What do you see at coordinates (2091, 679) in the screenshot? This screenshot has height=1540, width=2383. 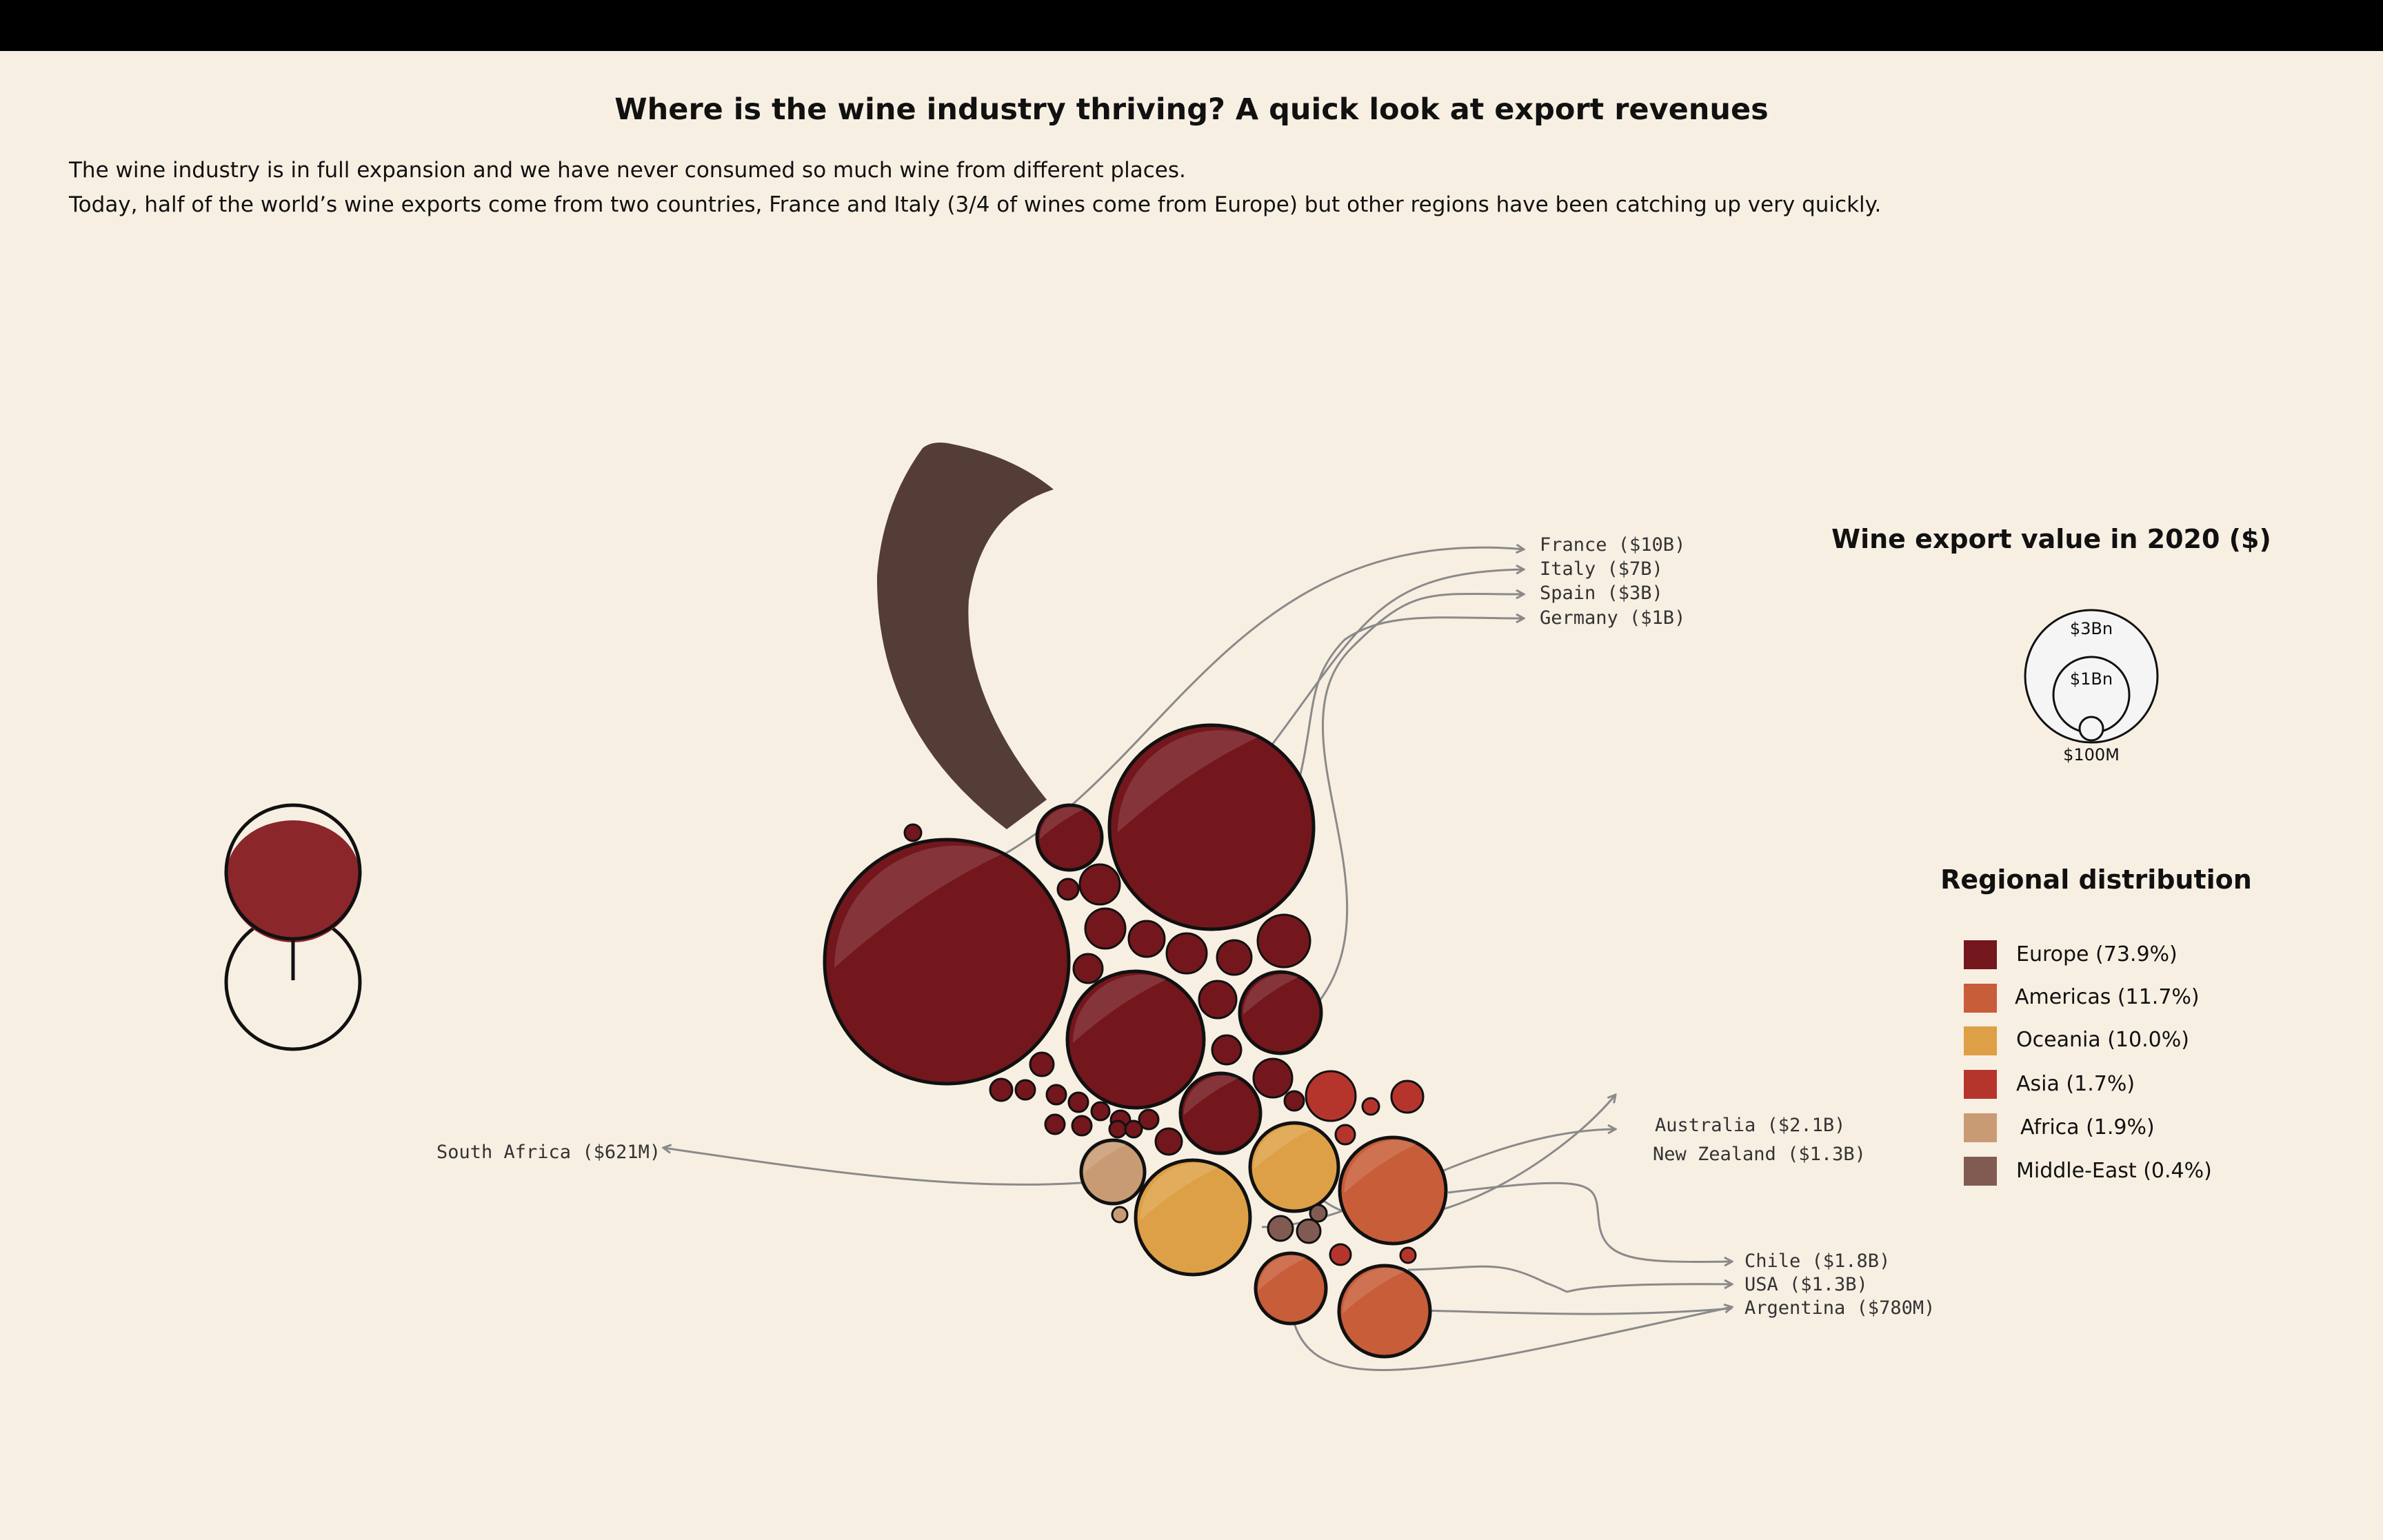 I see `size-legend-1bn: $1Bn` at bounding box center [2091, 679].